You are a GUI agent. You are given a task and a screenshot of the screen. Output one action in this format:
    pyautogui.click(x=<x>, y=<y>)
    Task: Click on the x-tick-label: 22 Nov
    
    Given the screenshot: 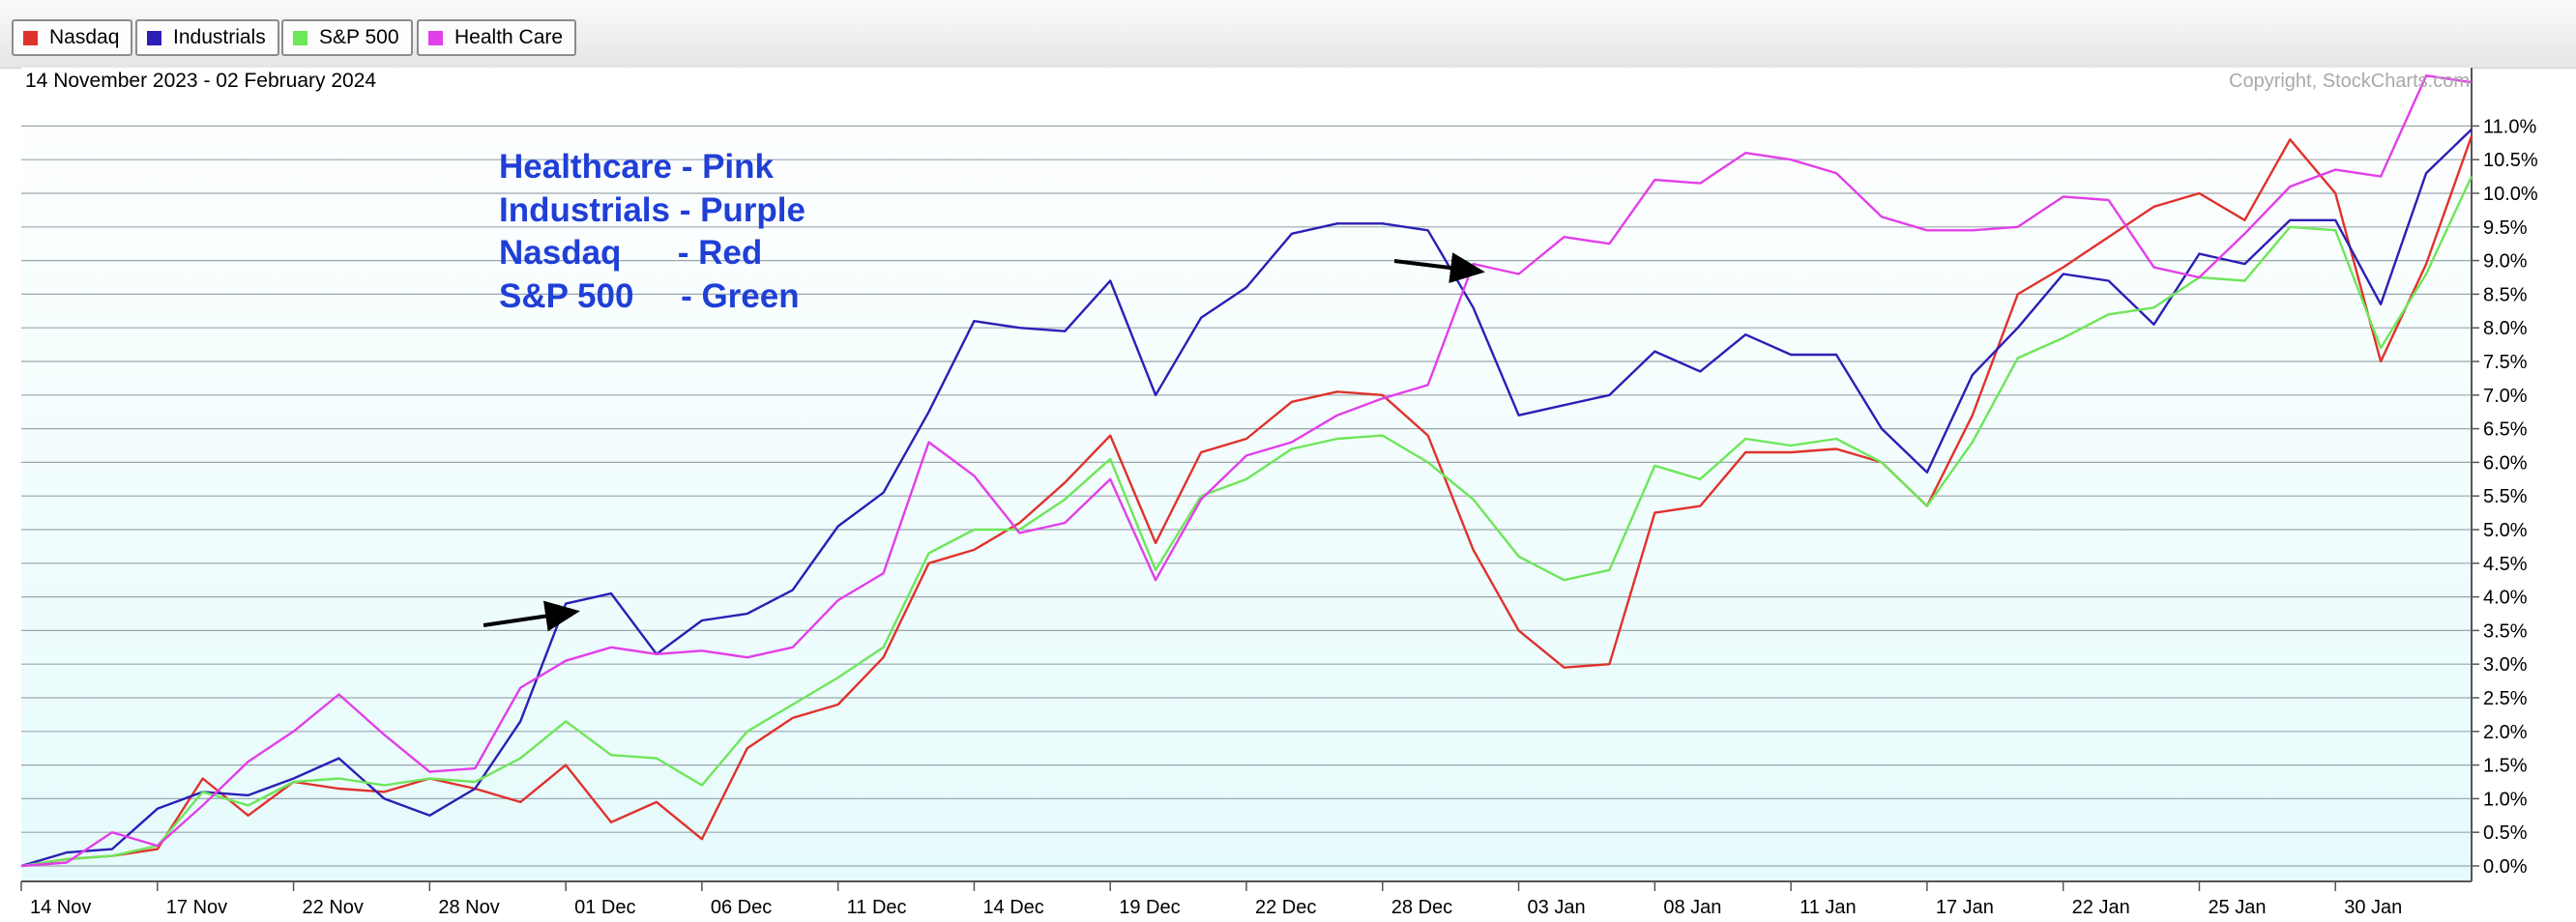 What is the action you would take?
    pyautogui.click(x=333, y=908)
    